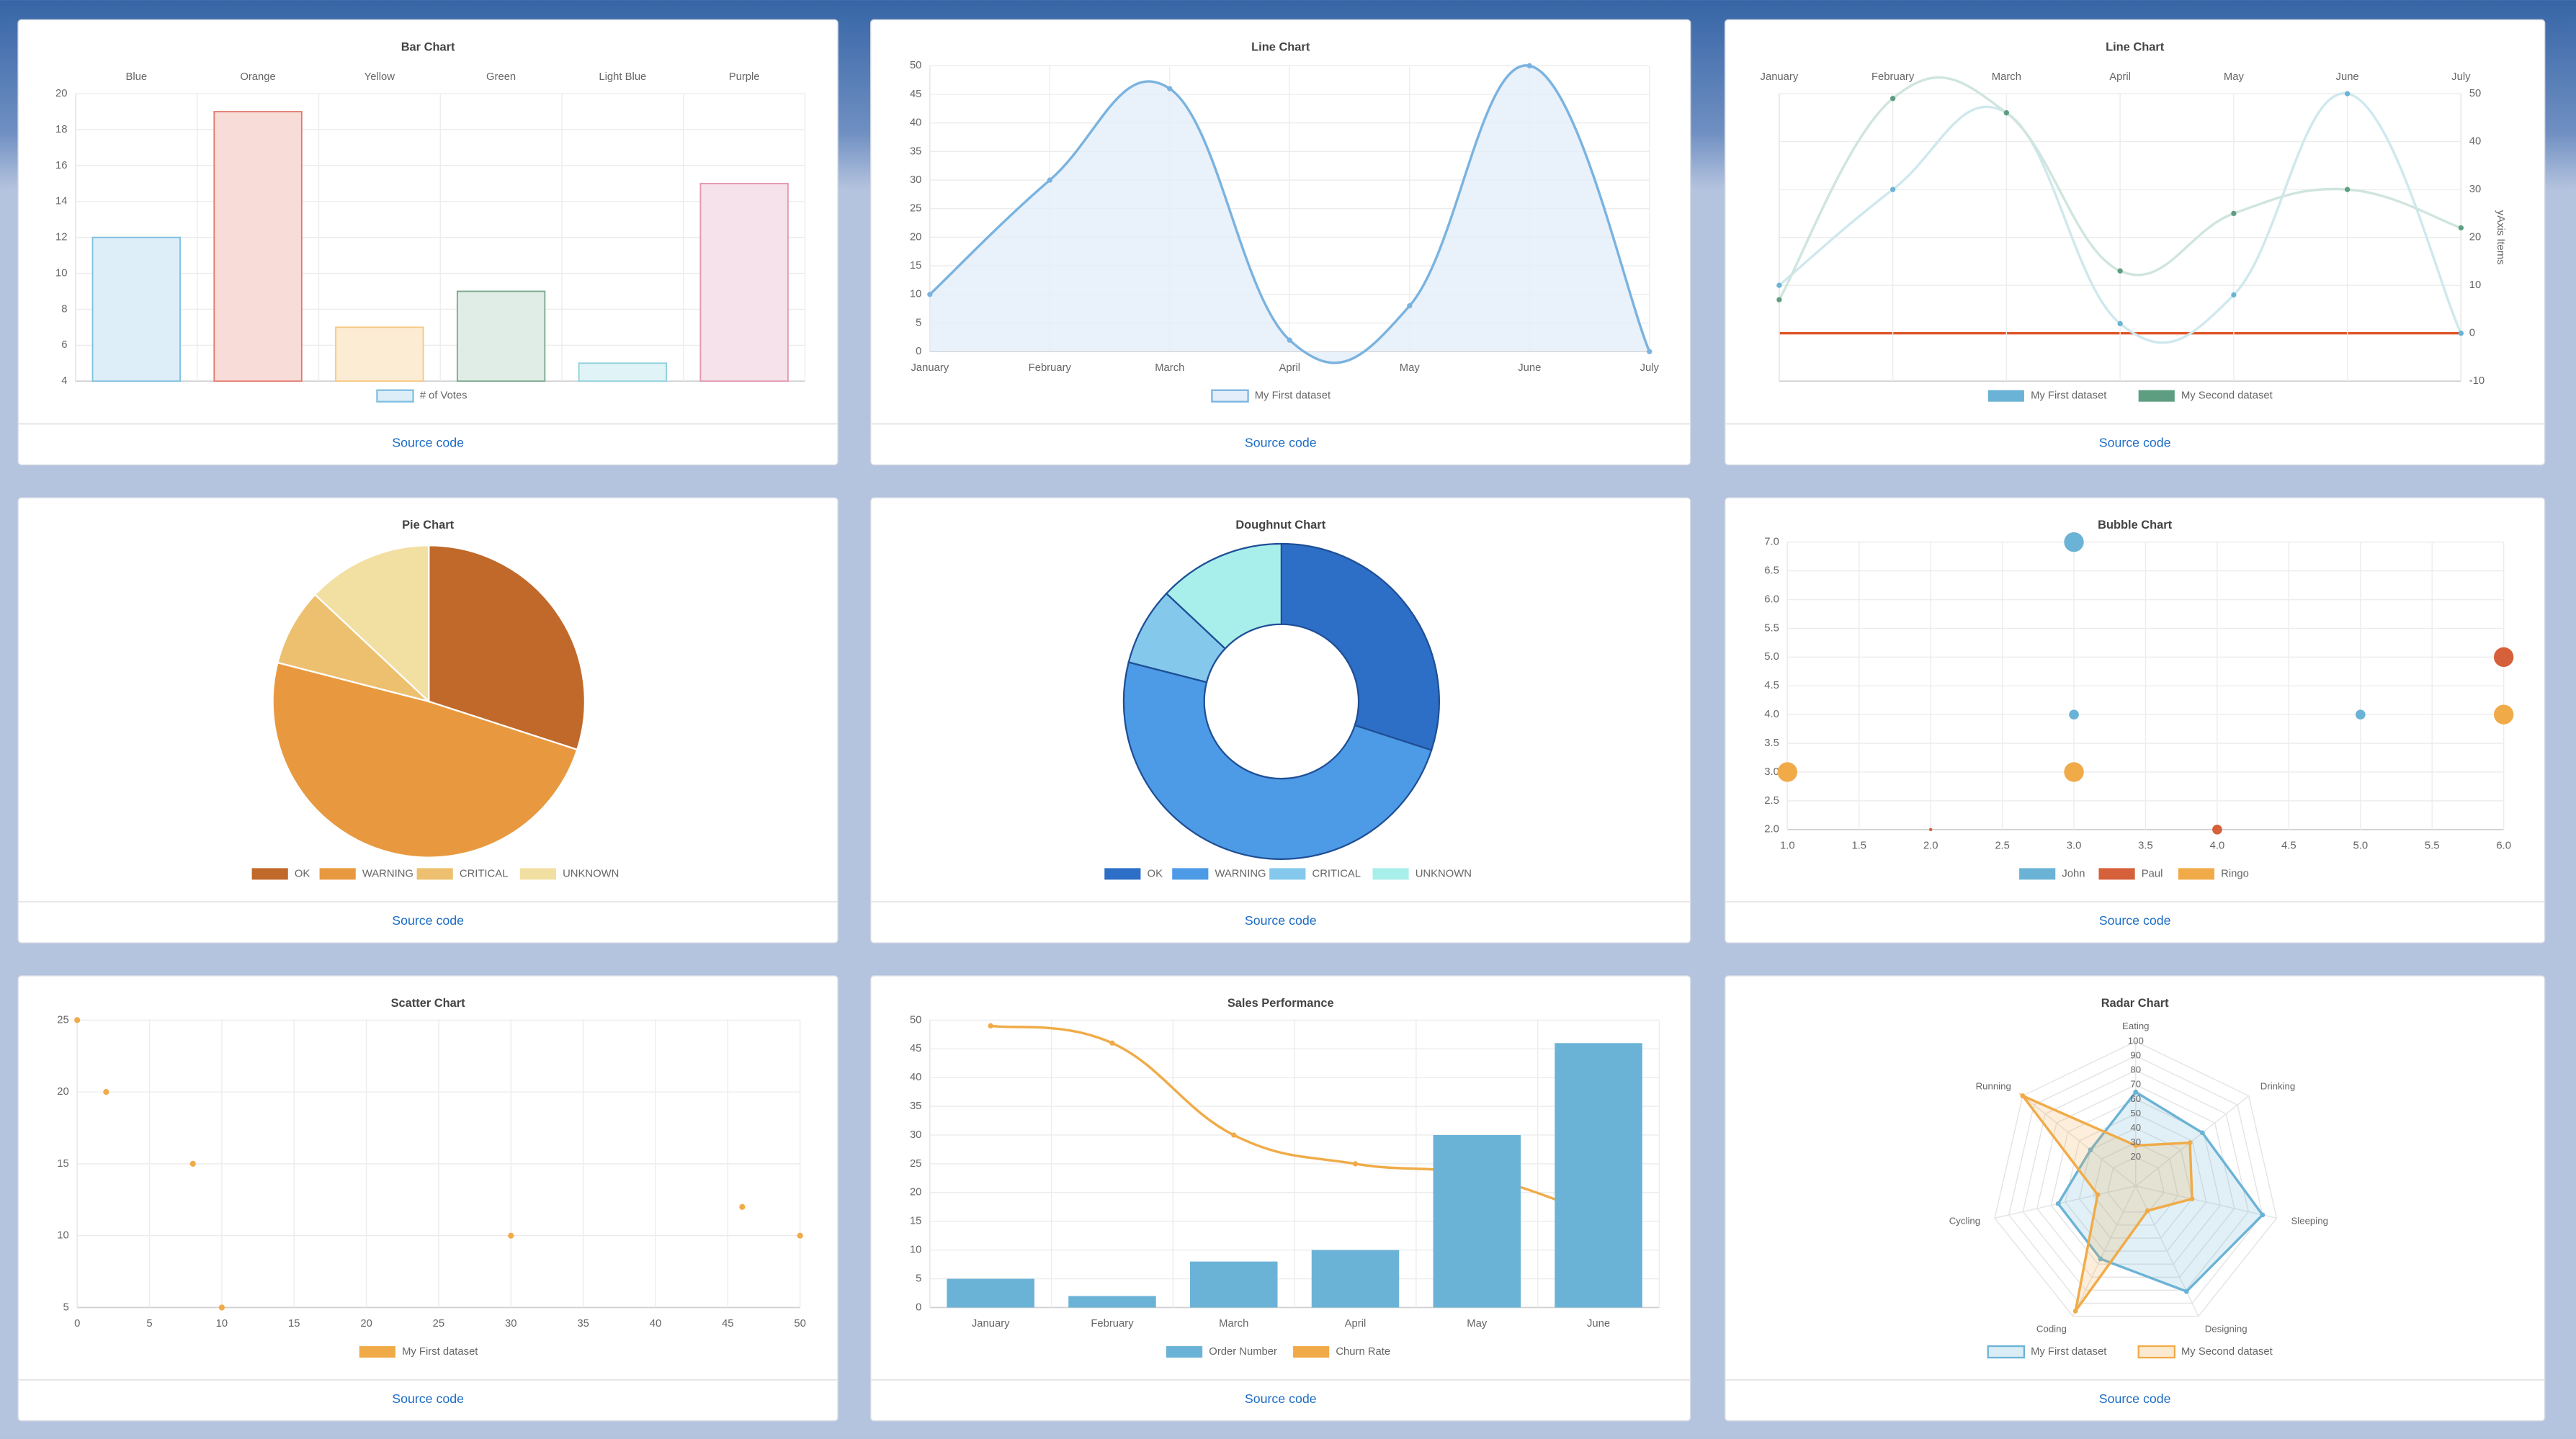 This screenshot has height=1439, width=2576. Describe the element at coordinates (294, 1324) in the screenshot. I see `x-tick-label: 15` at that location.